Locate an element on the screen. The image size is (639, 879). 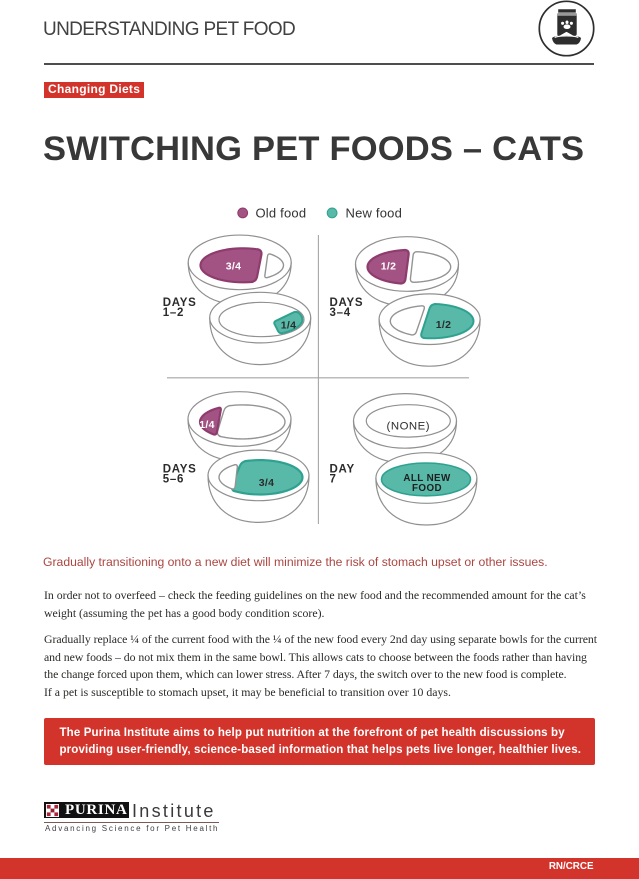
svg-text: FOOD is located at coordinates (427, 488).